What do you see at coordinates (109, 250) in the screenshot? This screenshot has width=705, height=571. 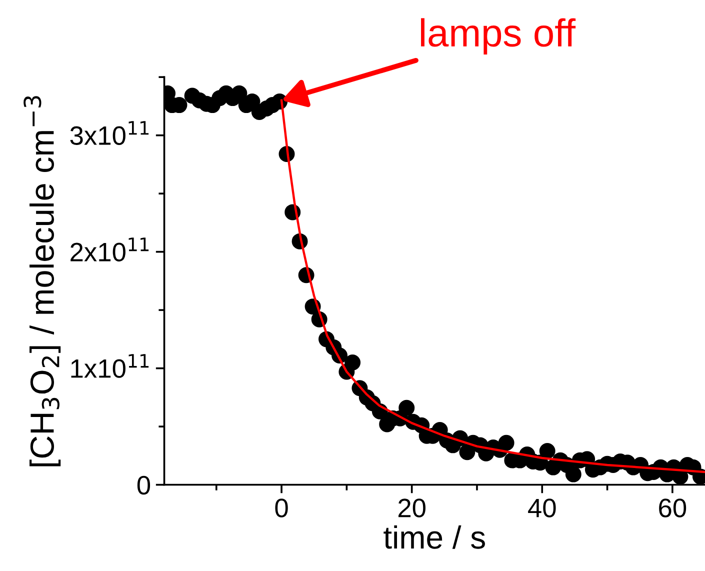 I see `y-tick-label: 2x10$^{11}$` at bounding box center [109, 250].